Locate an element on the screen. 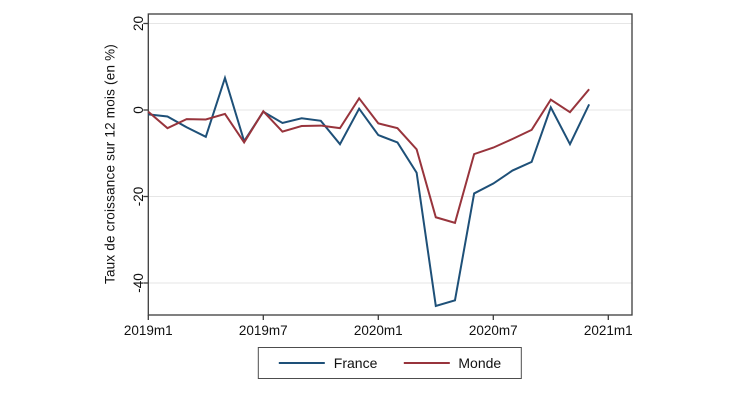 Image resolution: width=730 pixels, height=410 pixels. legend-line-sample-france is located at coordinates (301, 363).